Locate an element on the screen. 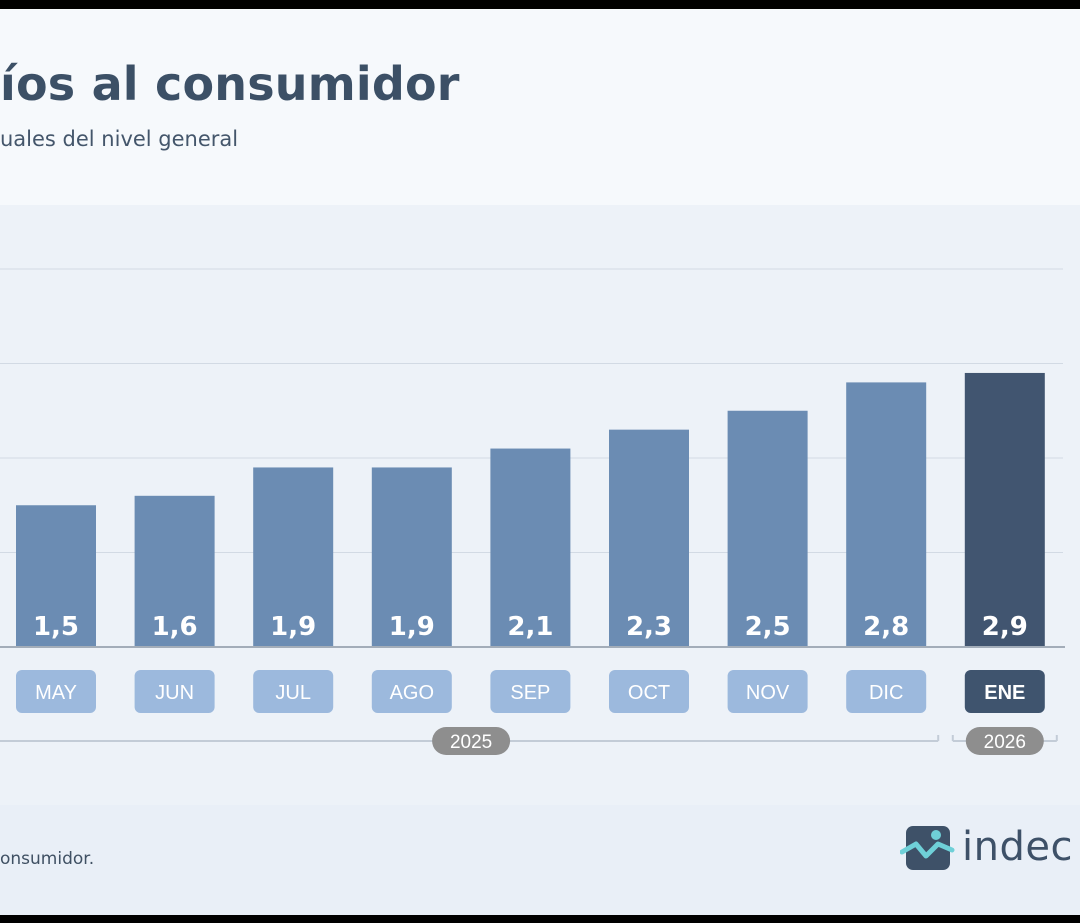 Image resolution: width=1080 pixels, height=923 pixels. month-label-ago: AGO is located at coordinates (412, 693).